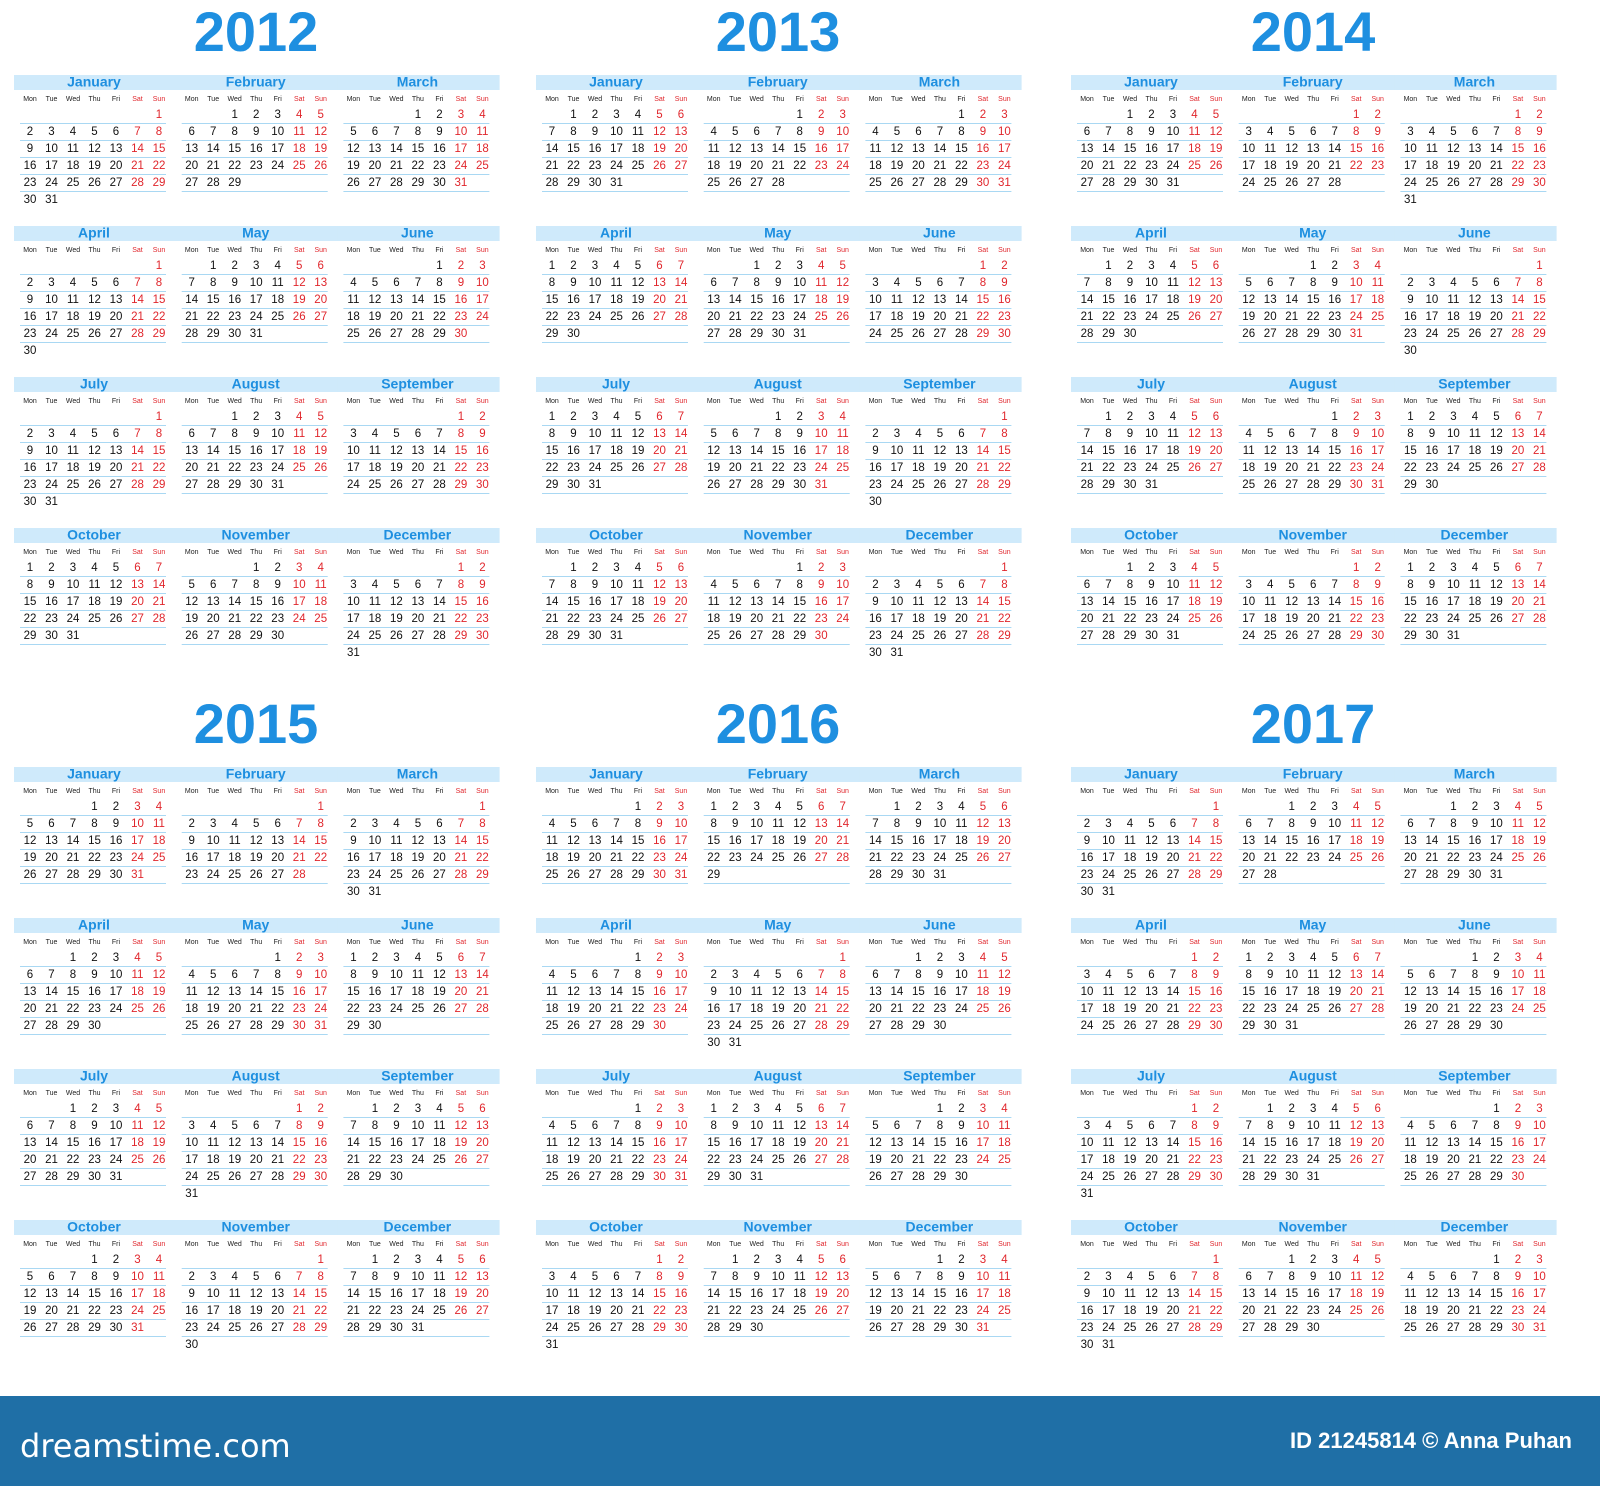  I want to click on month-name: August, so click(778, 1076).